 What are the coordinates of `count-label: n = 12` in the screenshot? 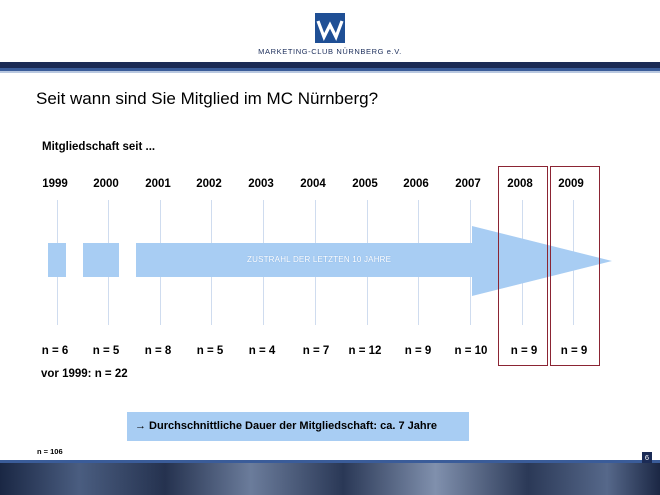 It's located at (365, 351).